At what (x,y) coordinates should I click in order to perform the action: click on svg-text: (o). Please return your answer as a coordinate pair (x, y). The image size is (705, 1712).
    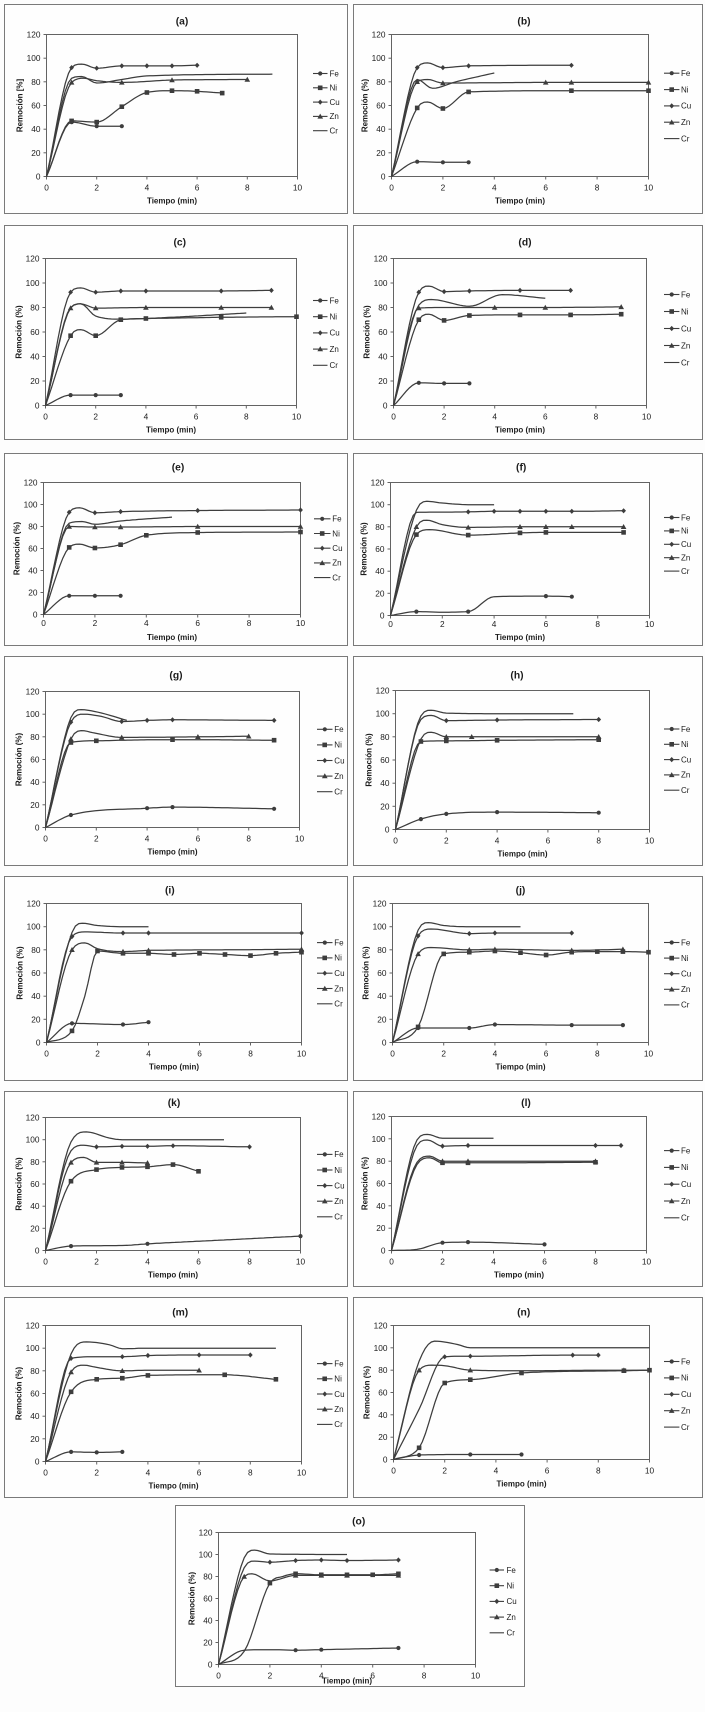
    Looking at the image, I should click on (358, 1522).